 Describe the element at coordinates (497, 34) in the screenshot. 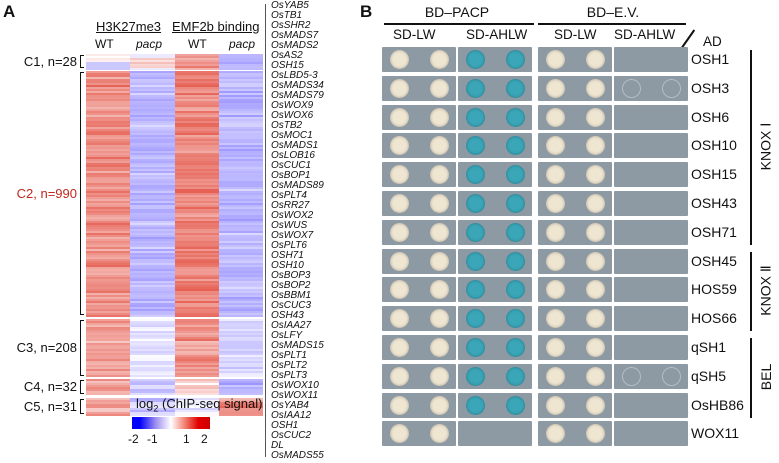

I see `medium-label: SD-AHLW` at that location.